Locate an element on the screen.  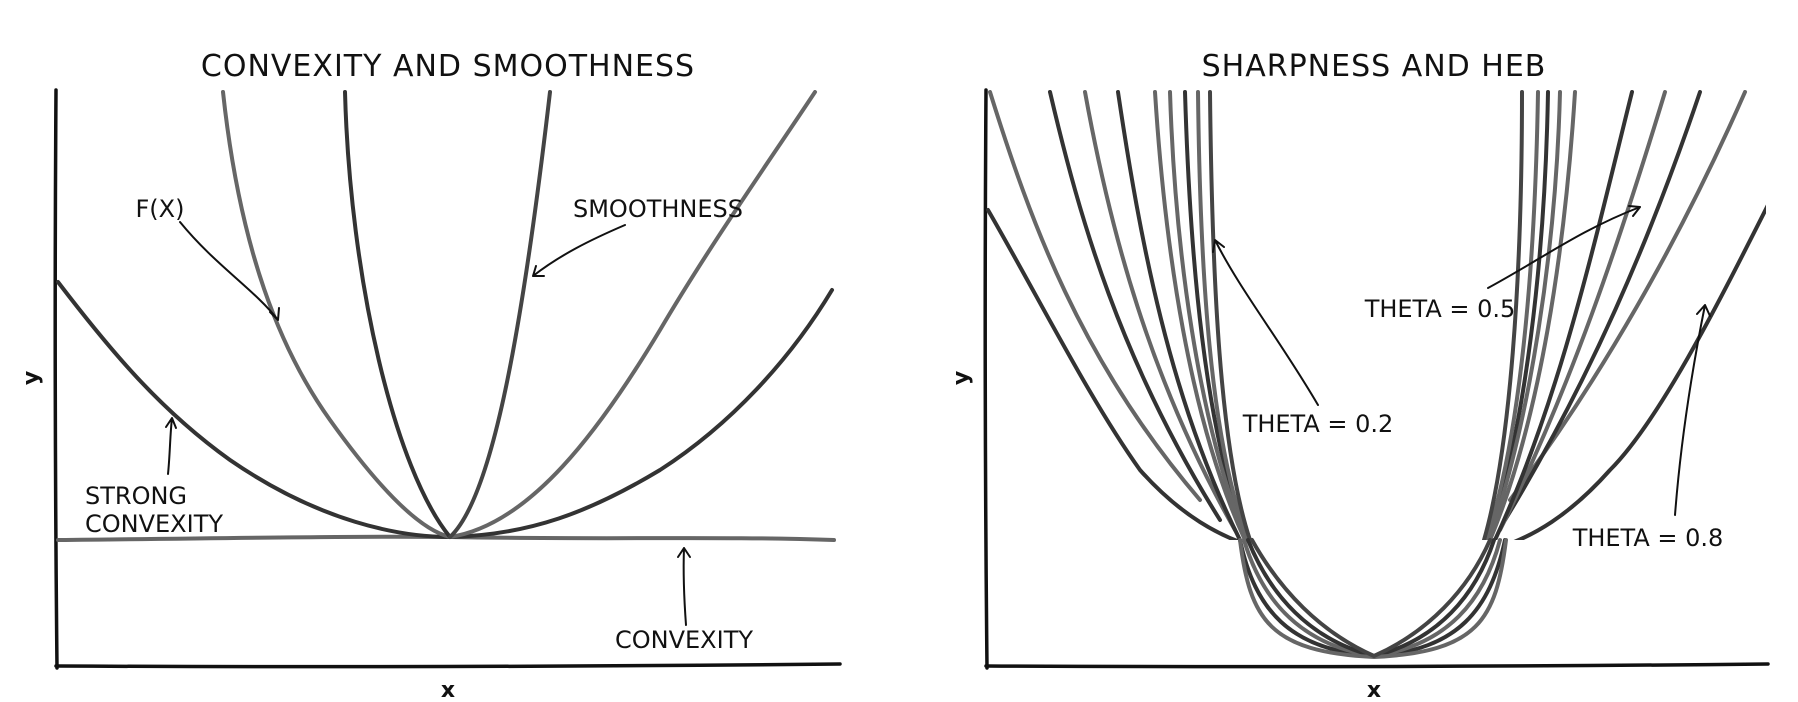
right-y-label: y is located at coordinates (961, 378).